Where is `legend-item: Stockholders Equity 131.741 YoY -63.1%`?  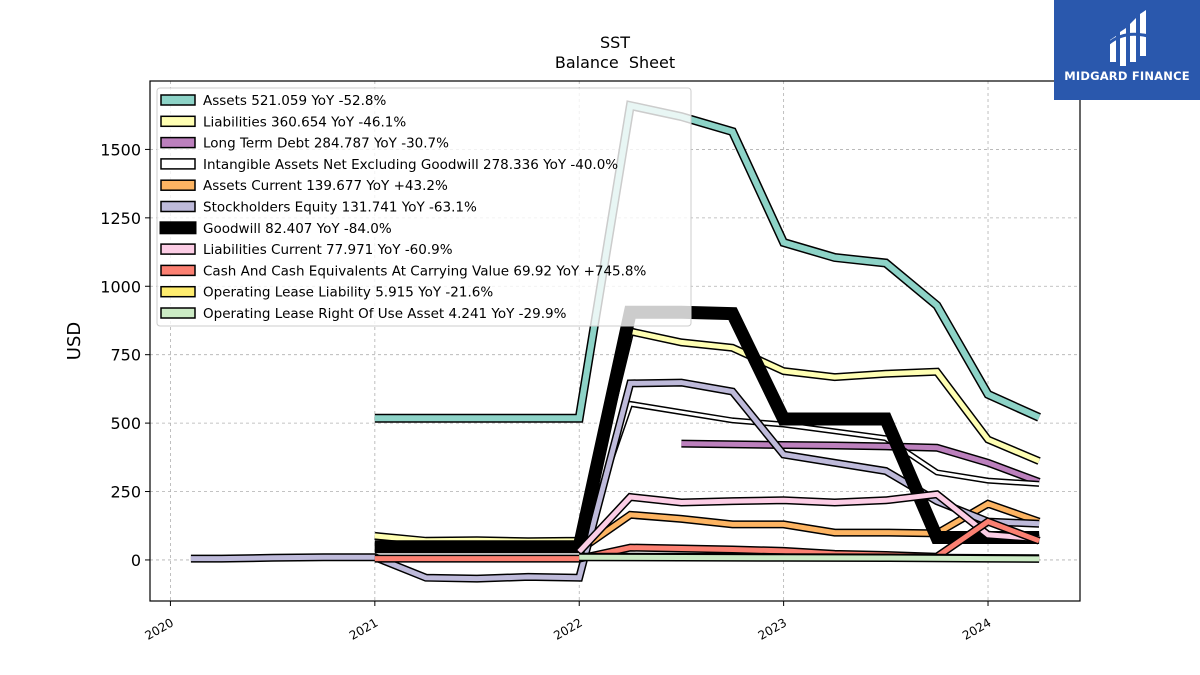 legend-item: Stockholders Equity 131.741 YoY -63.1% is located at coordinates (318, 208).